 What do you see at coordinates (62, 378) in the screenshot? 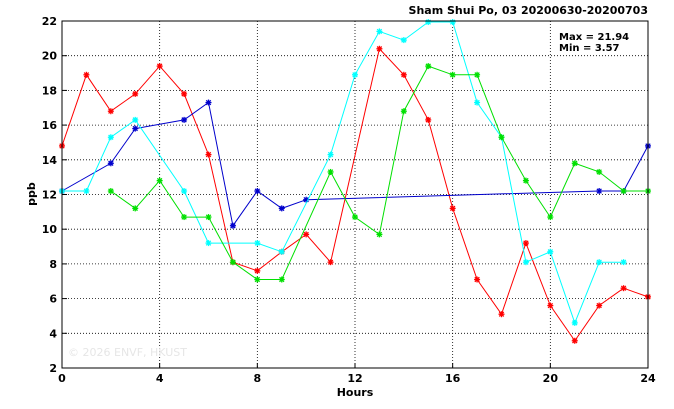
I see `x-tick-label: 0` at bounding box center [62, 378].